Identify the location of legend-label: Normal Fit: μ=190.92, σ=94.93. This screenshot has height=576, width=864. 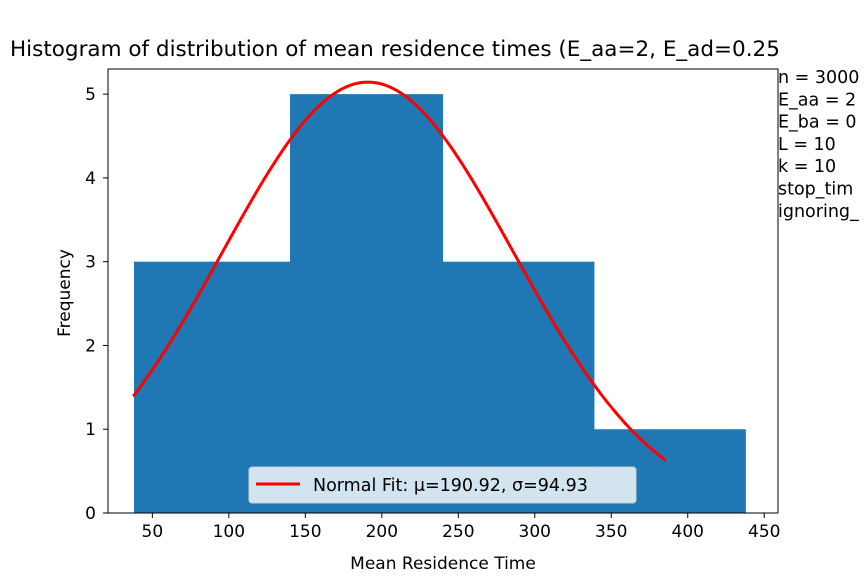
(450, 486).